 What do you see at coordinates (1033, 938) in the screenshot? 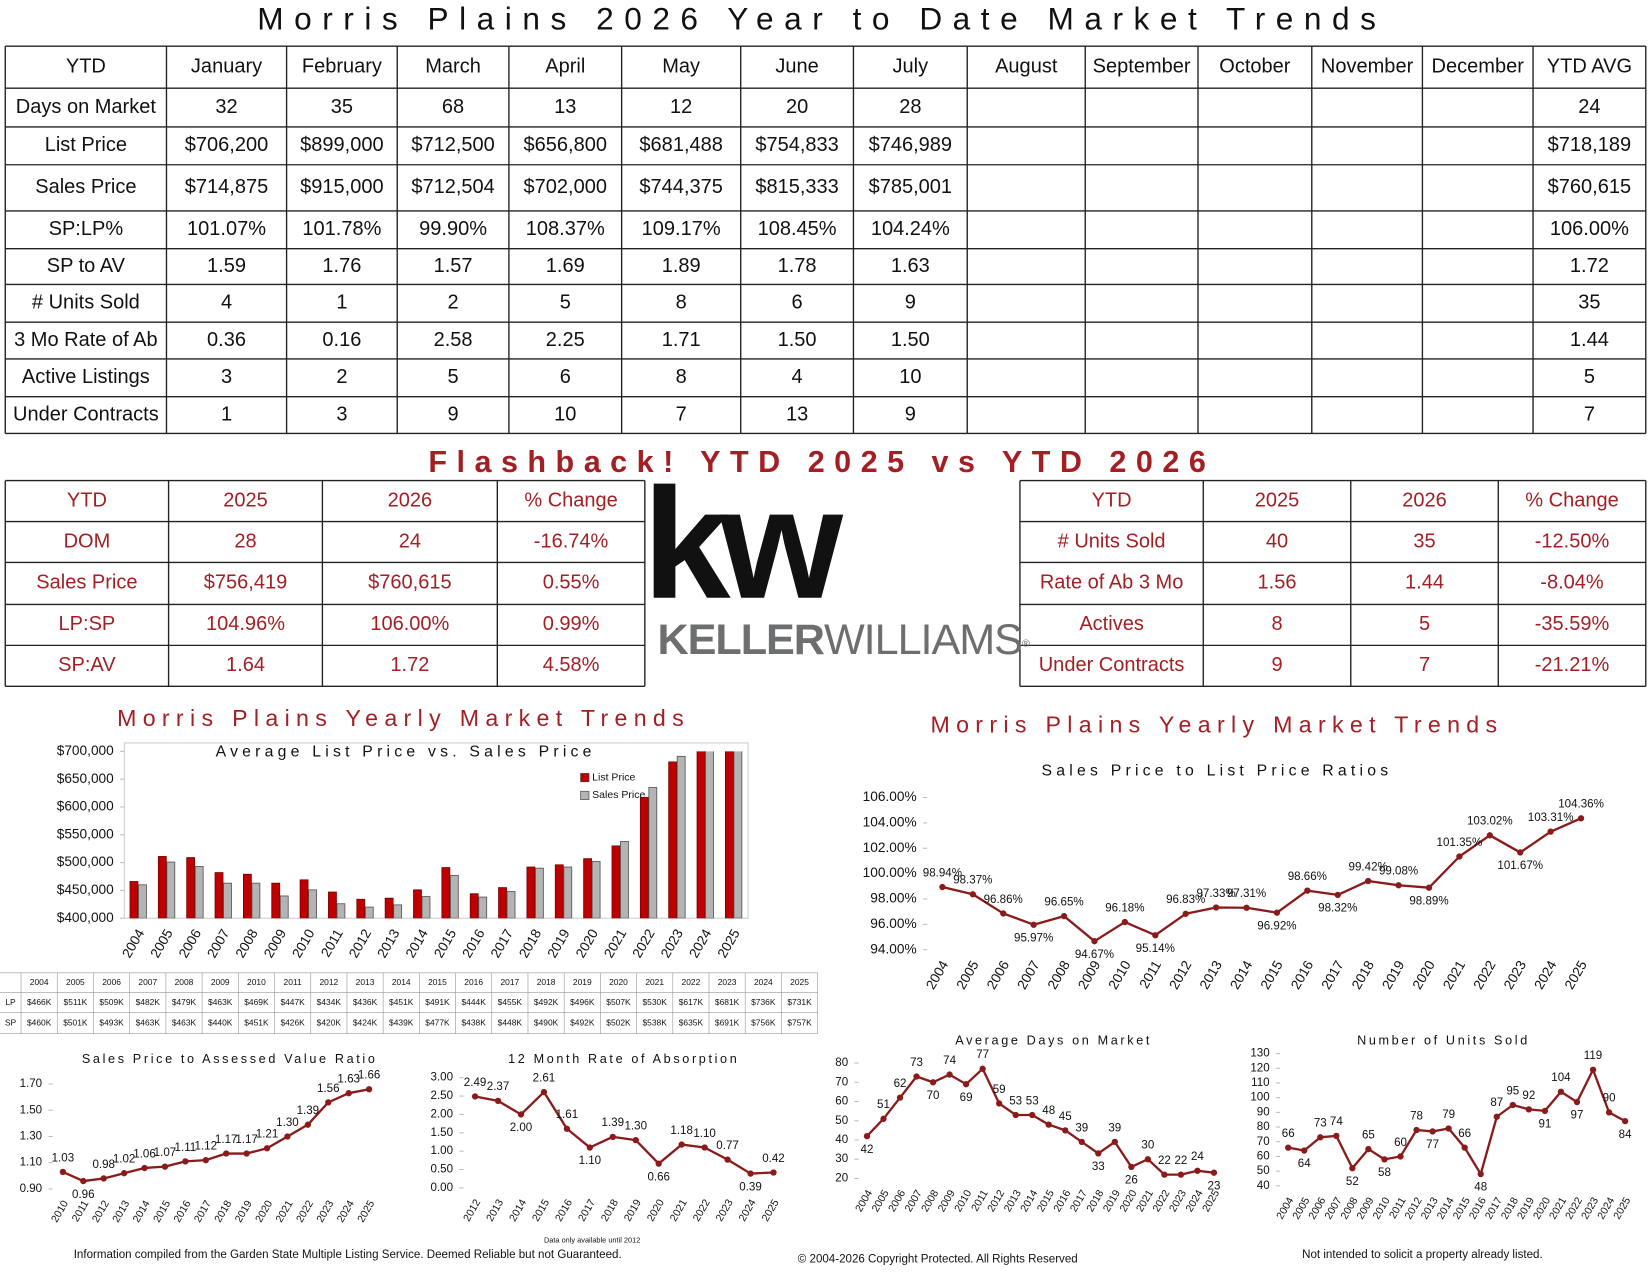
I see `data-label: 95.97%` at bounding box center [1033, 938].